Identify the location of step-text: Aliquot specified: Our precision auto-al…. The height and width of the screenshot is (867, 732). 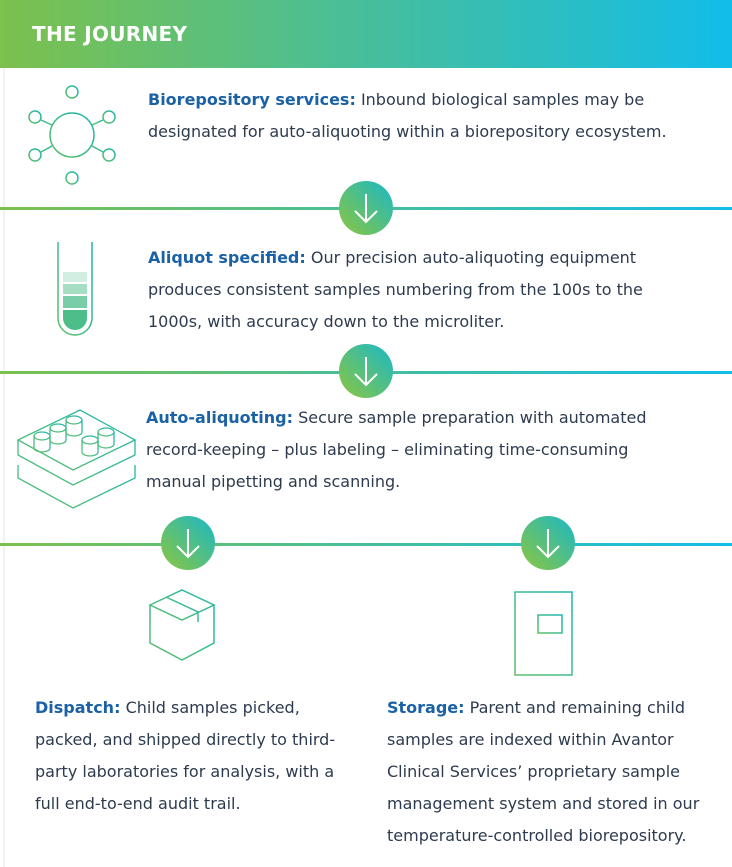
(418, 290).